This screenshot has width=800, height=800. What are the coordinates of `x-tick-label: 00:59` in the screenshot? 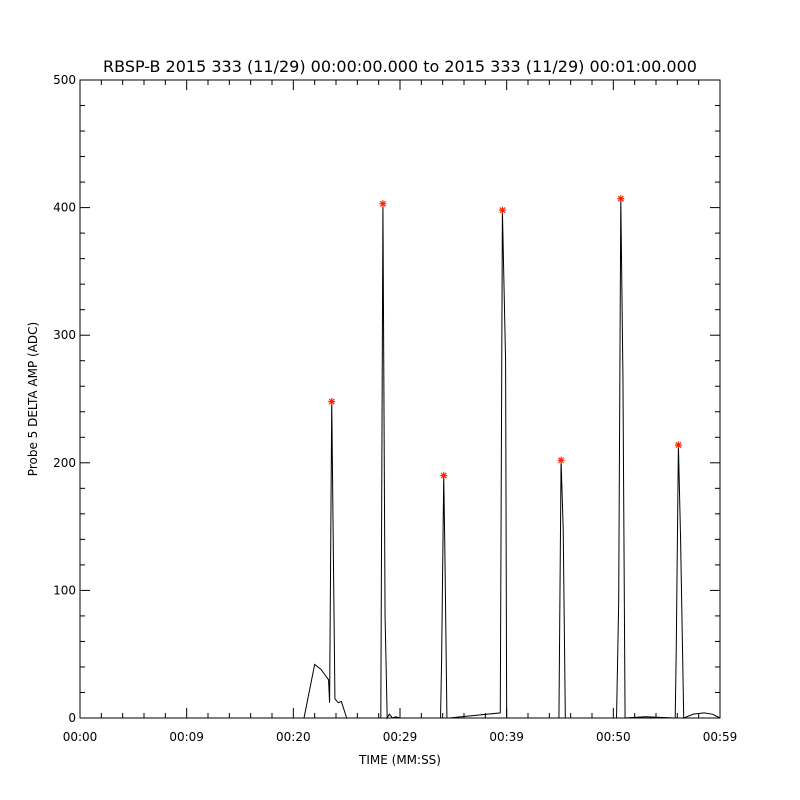 It's located at (720, 737).